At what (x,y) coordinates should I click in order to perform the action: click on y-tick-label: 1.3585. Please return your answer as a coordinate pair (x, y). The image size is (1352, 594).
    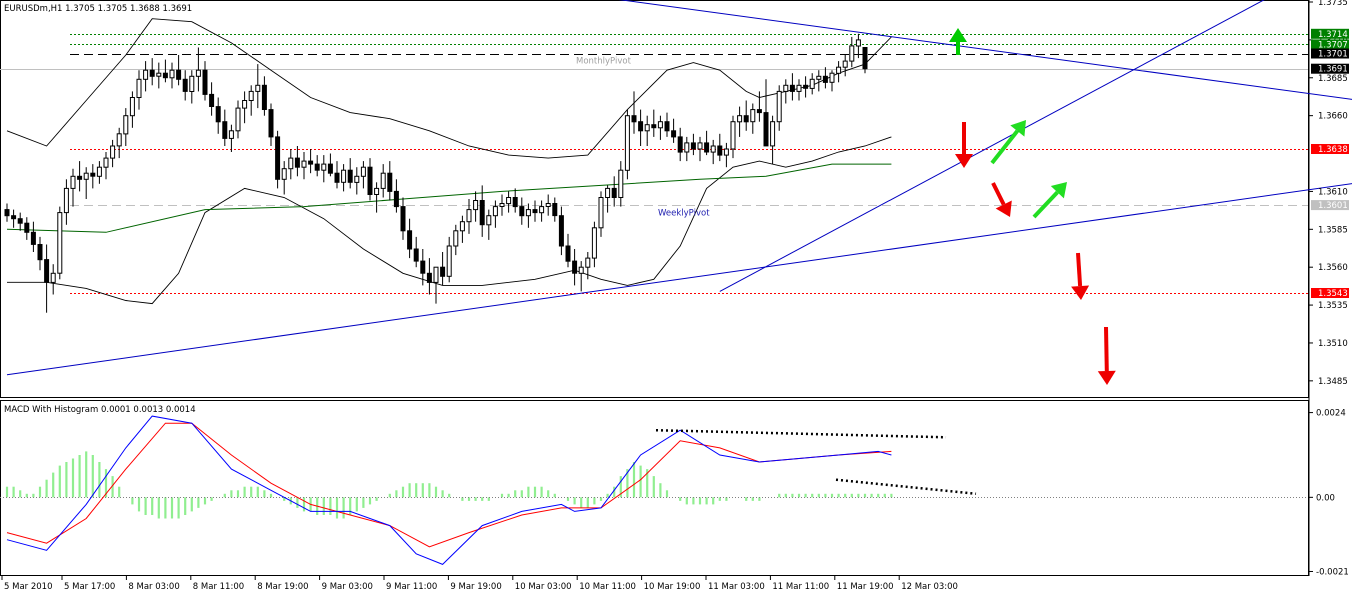
    Looking at the image, I should click on (1333, 230).